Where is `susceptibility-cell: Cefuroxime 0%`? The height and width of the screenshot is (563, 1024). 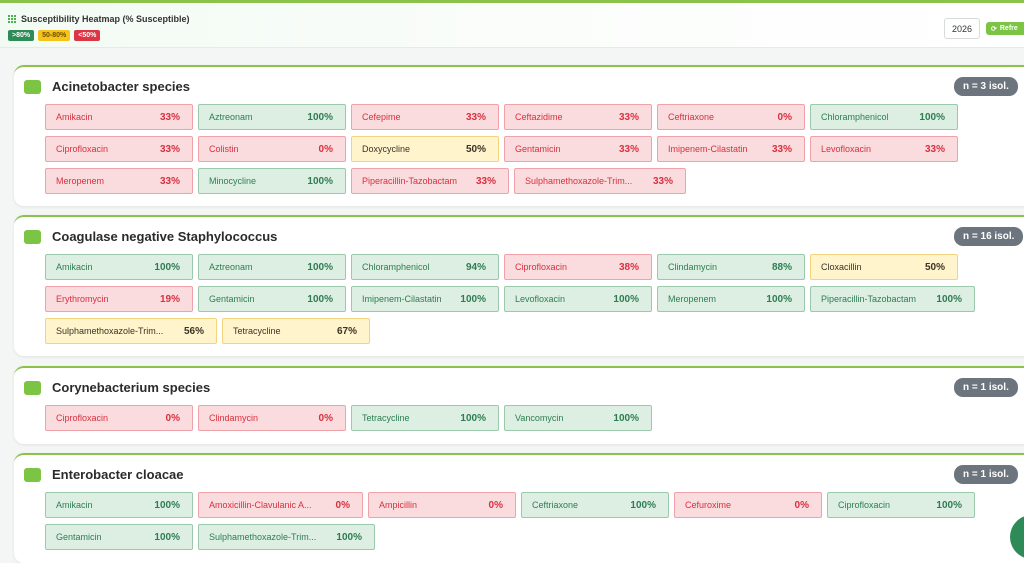 susceptibility-cell: Cefuroxime 0% is located at coordinates (748, 505).